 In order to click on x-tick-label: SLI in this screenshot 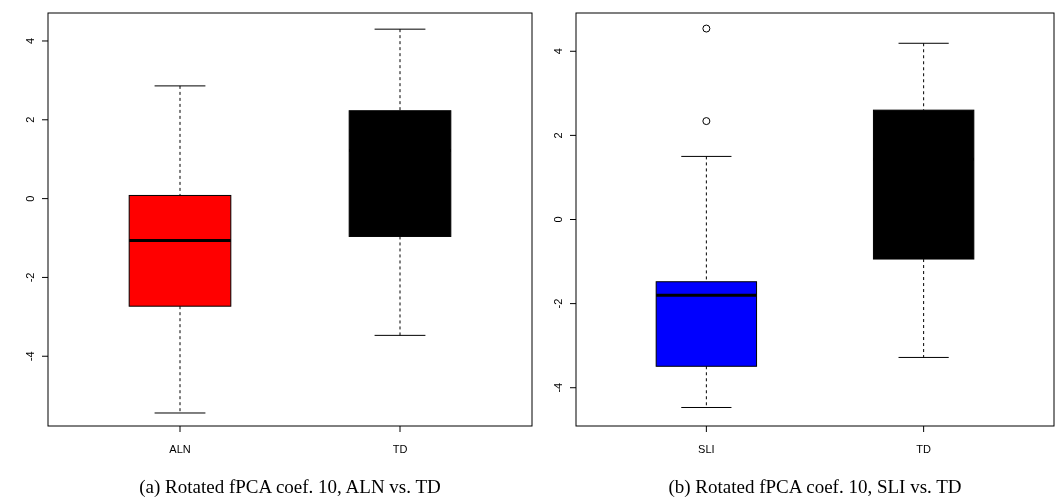, I will do `click(706, 449)`.